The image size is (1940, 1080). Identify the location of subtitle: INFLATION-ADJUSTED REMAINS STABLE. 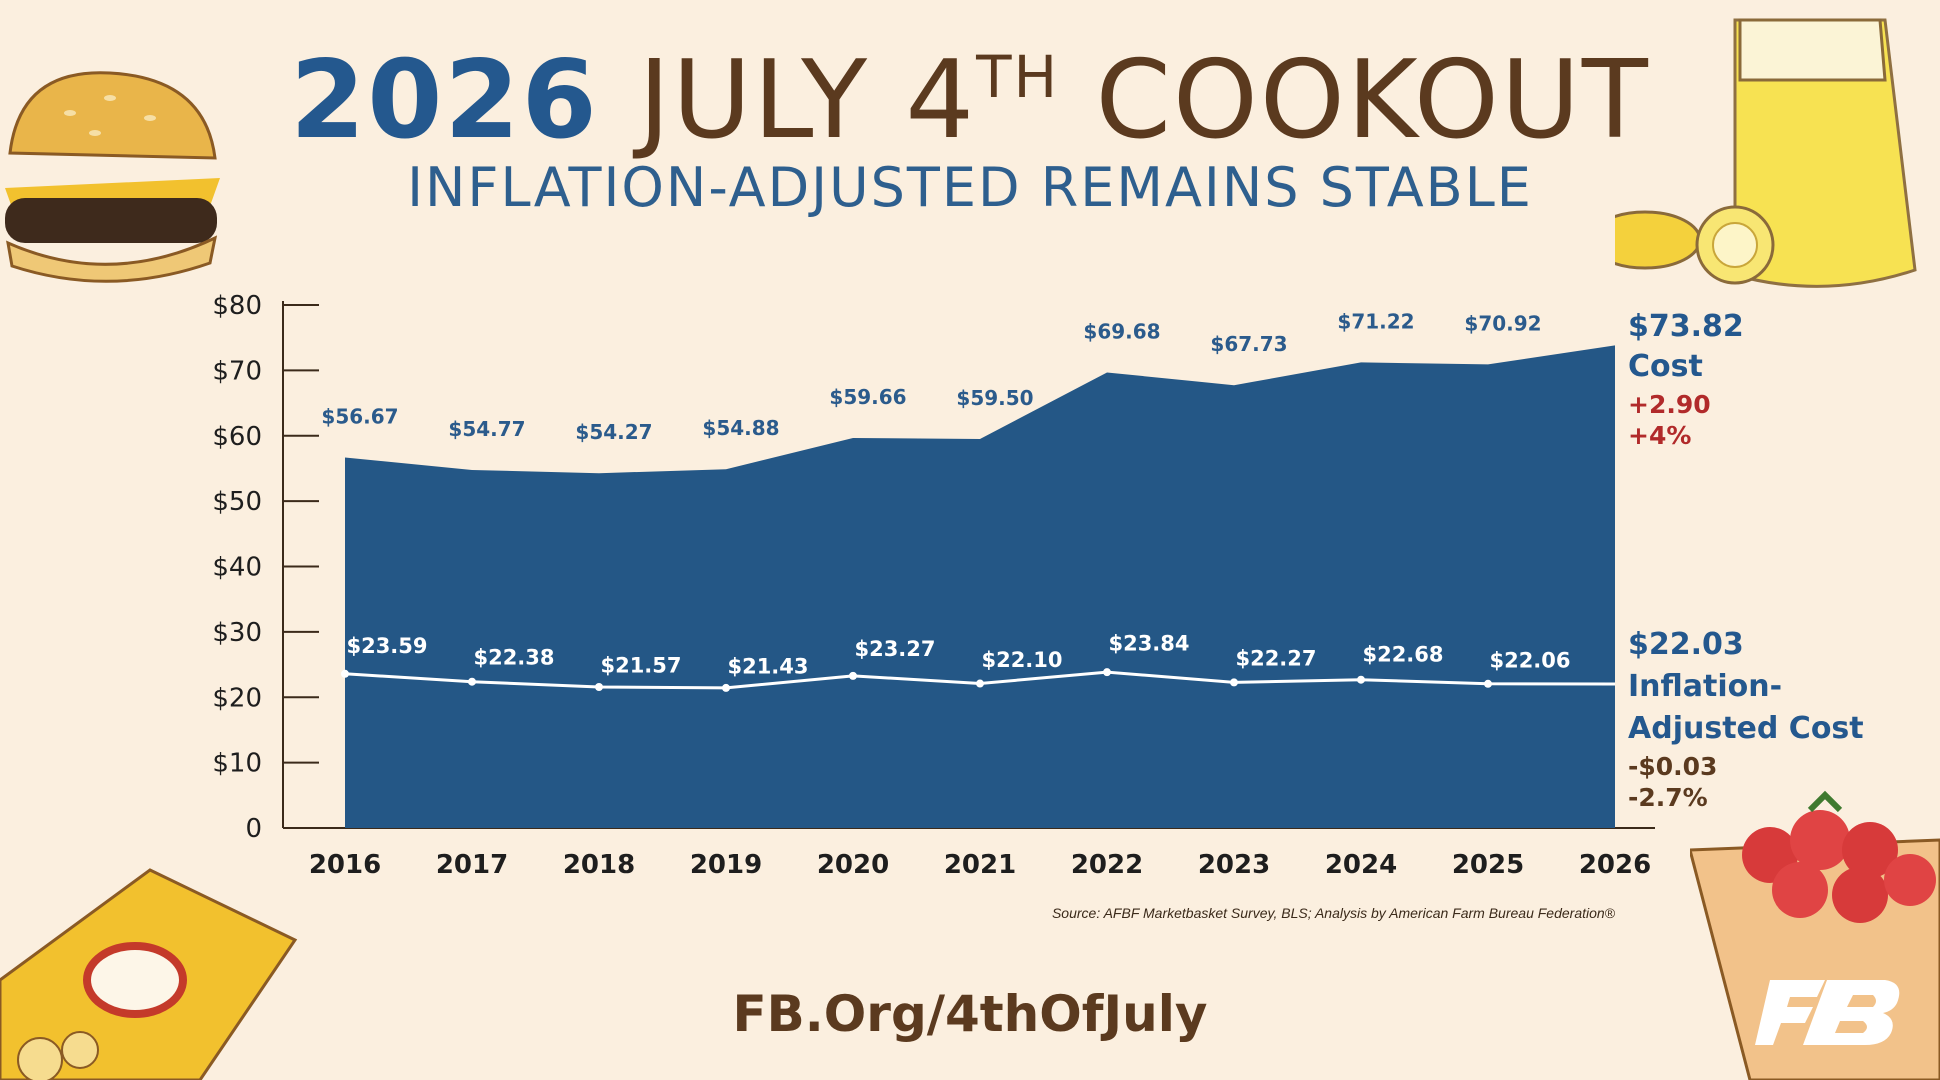
(970, 187).